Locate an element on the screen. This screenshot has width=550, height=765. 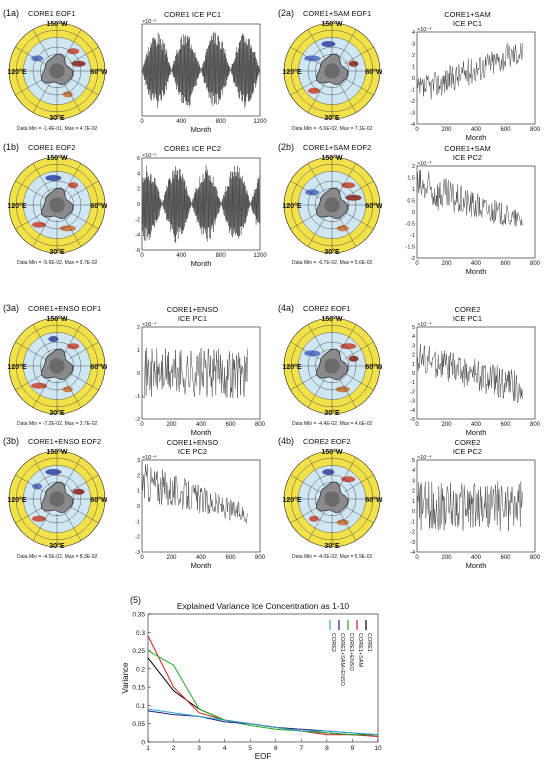
panel-id: (1a) is located at coordinates (11, 13).